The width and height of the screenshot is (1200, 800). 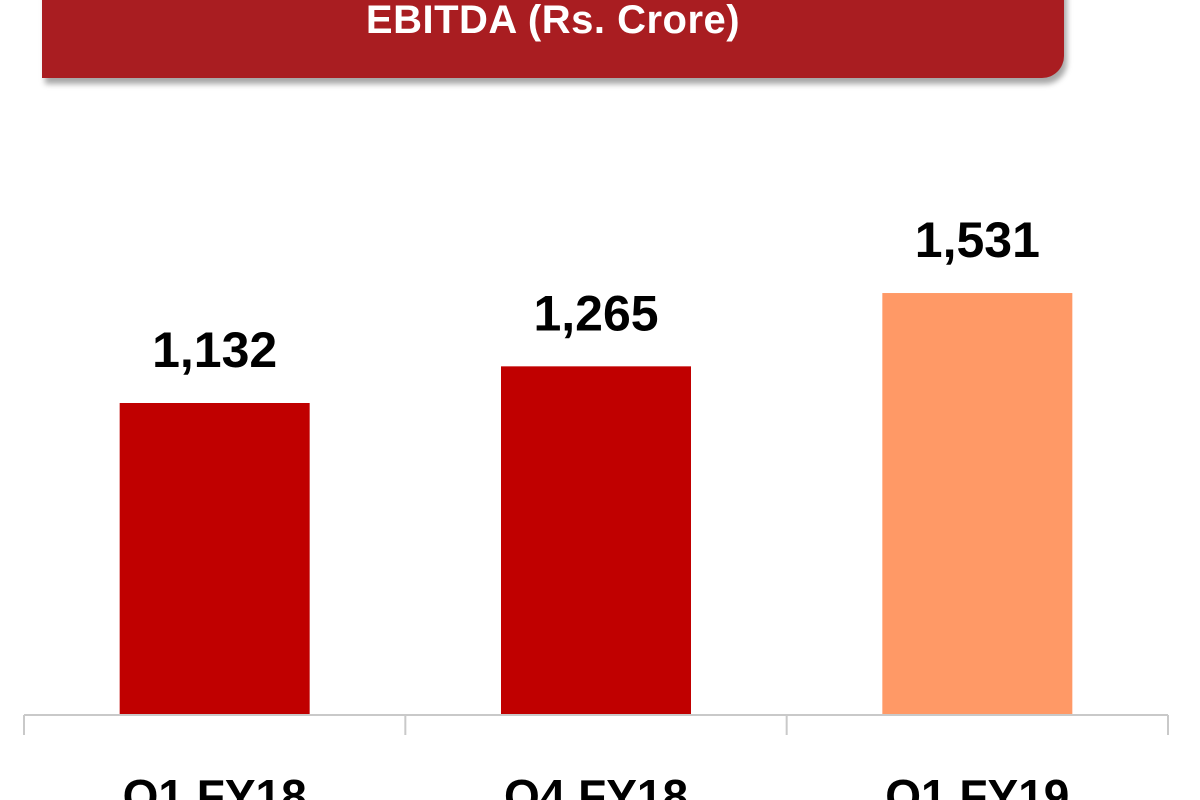 I want to click on bar-q1-fy19, so click(x=977, y=504).